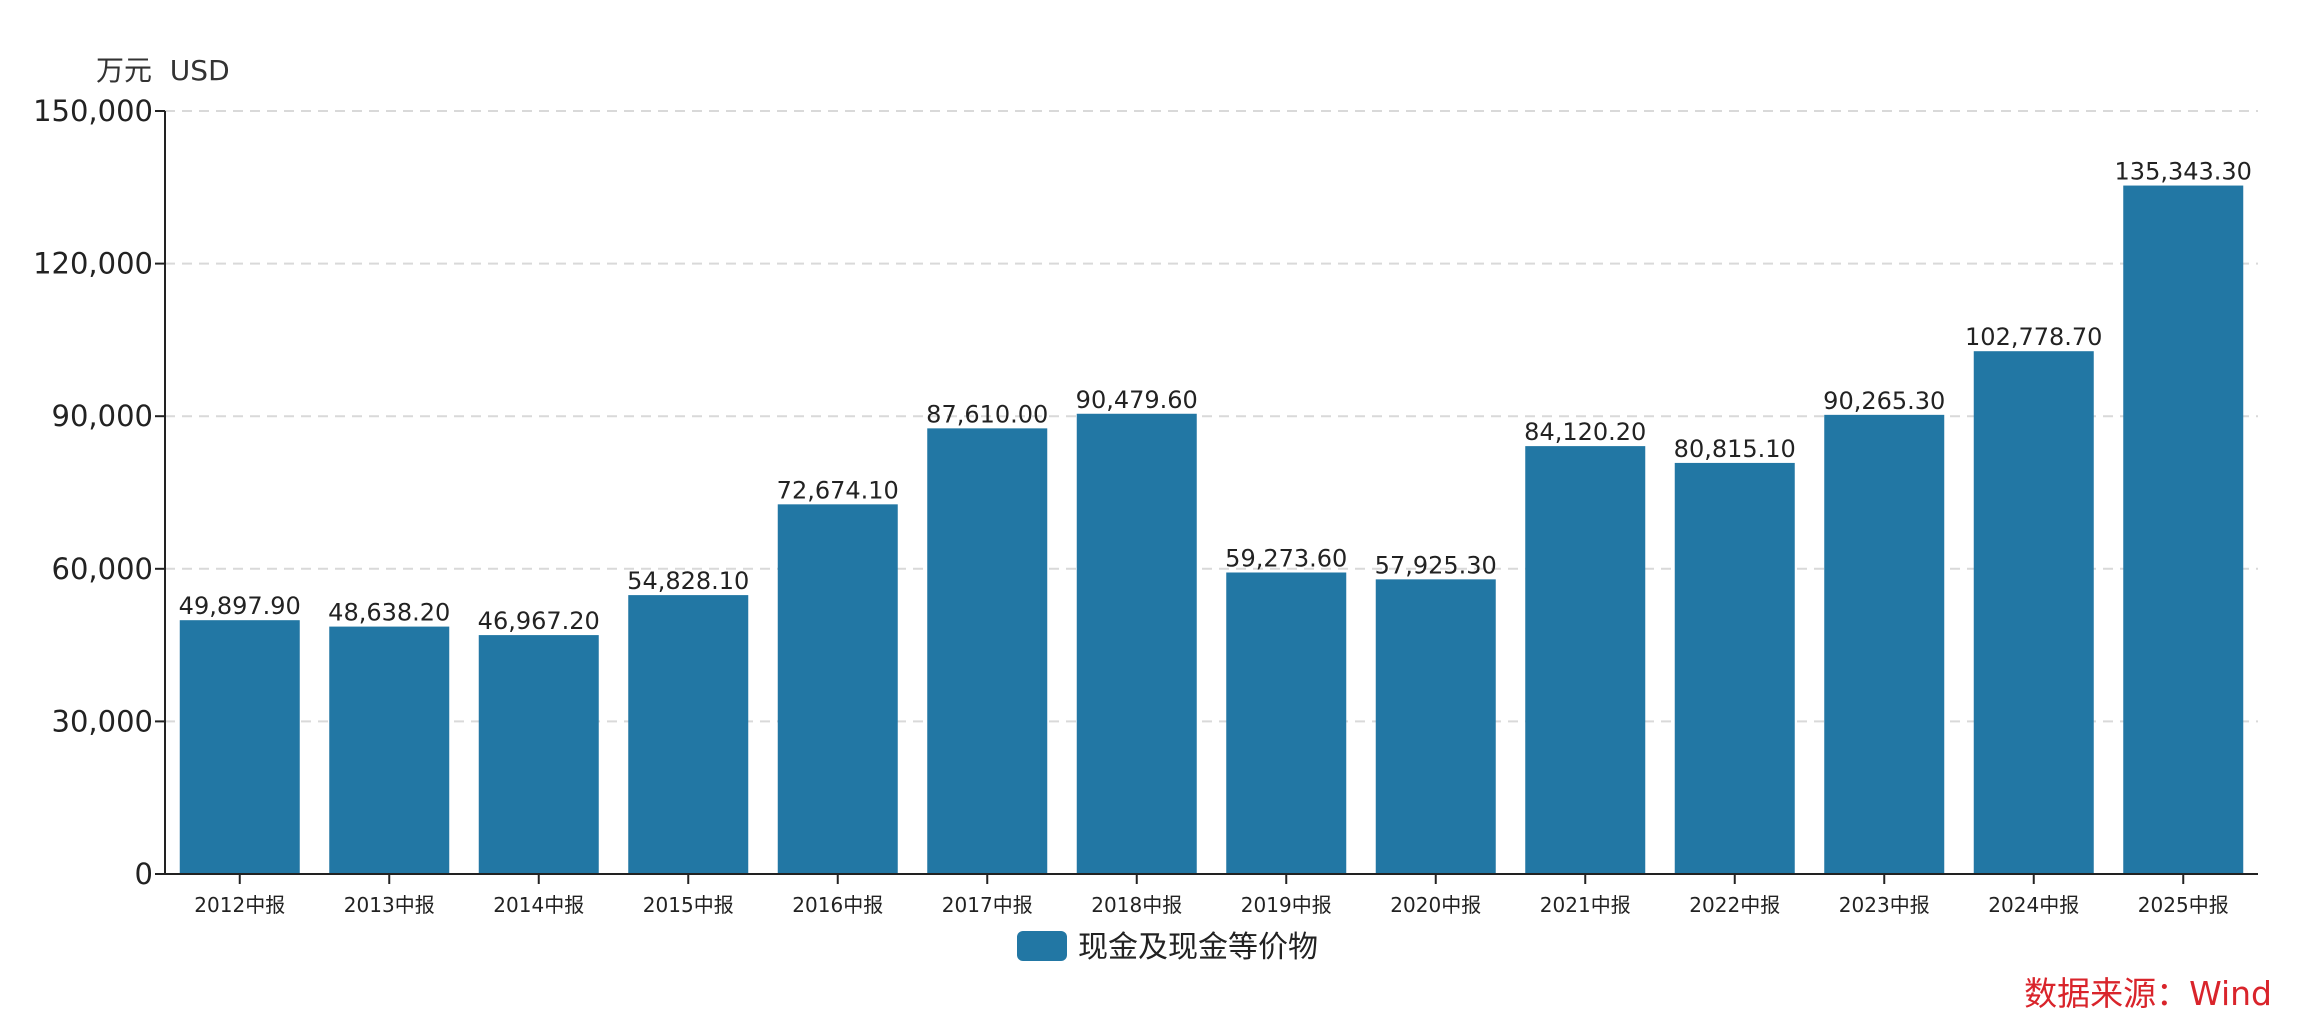 The height and width of the screenshot is (1028, 2302). What do you see at coordinates (1734, 905) in the screenshot?
I see `x-tick-label: 2022中报` at bounding box center [1734, 905].